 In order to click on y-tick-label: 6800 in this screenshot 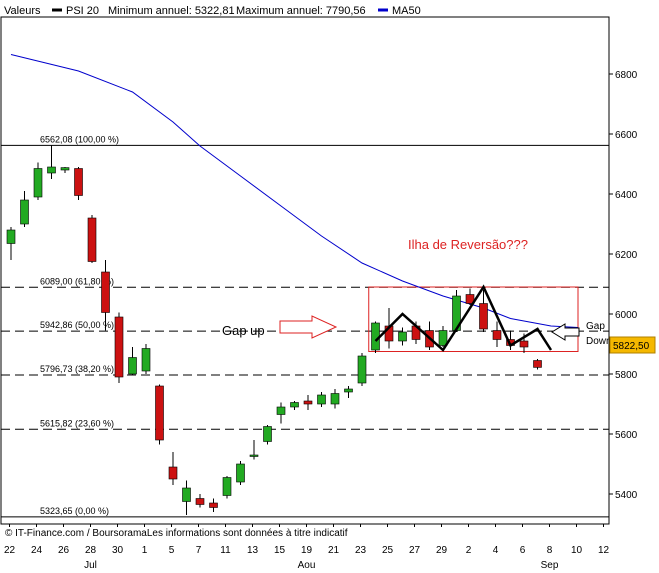, I will do `click(626, 75)`.